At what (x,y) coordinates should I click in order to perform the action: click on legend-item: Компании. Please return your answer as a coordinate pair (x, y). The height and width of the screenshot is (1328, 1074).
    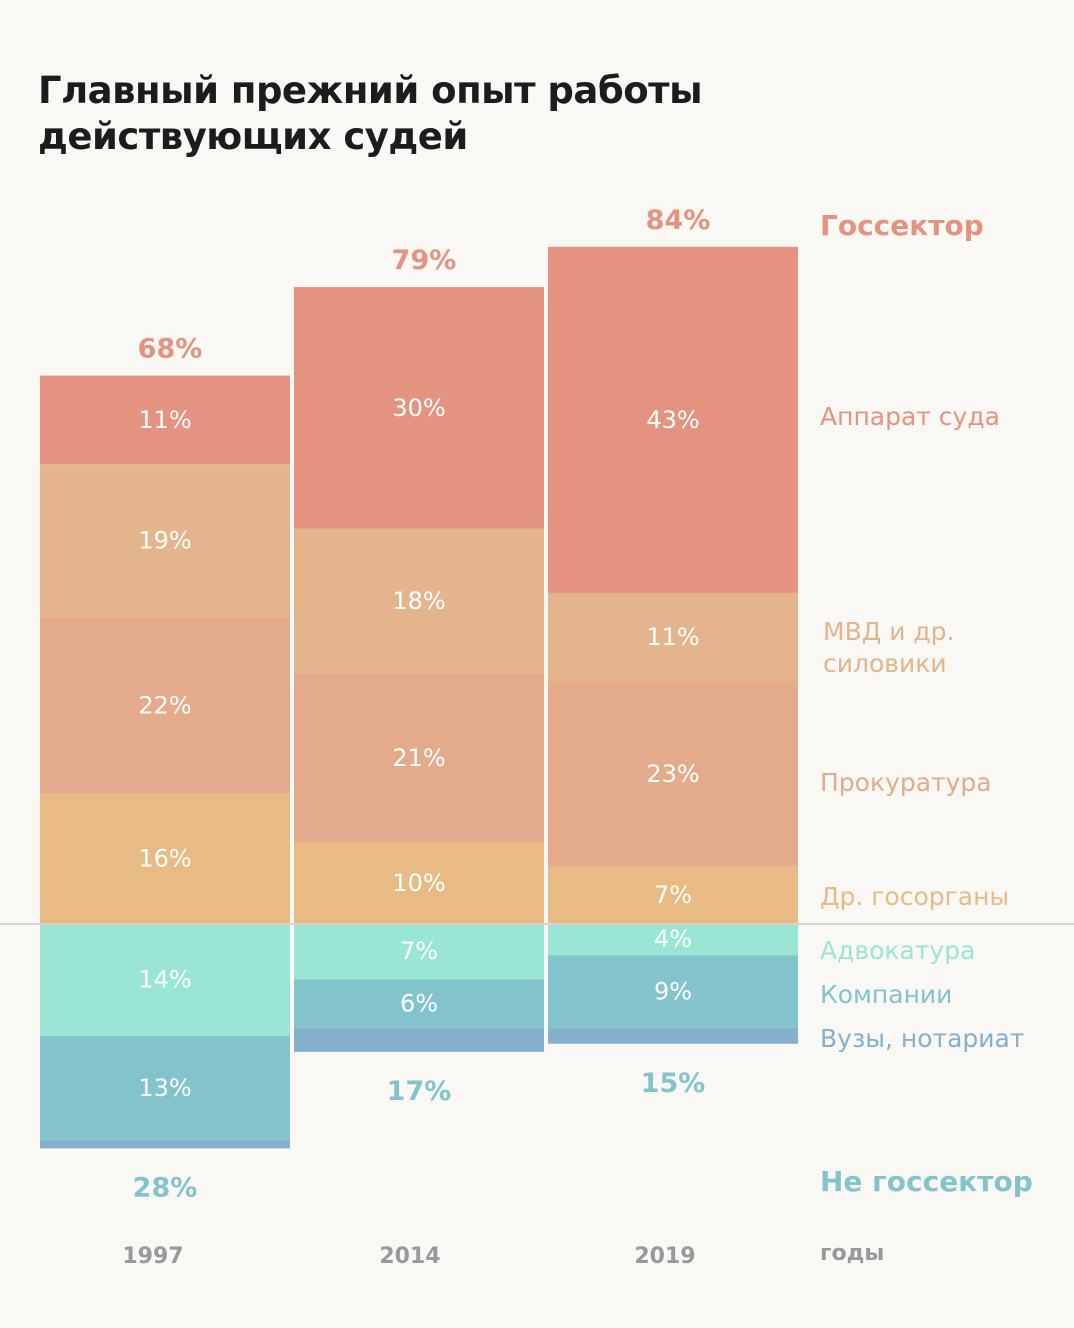
    Looking at the image, I should click on (886, 994).